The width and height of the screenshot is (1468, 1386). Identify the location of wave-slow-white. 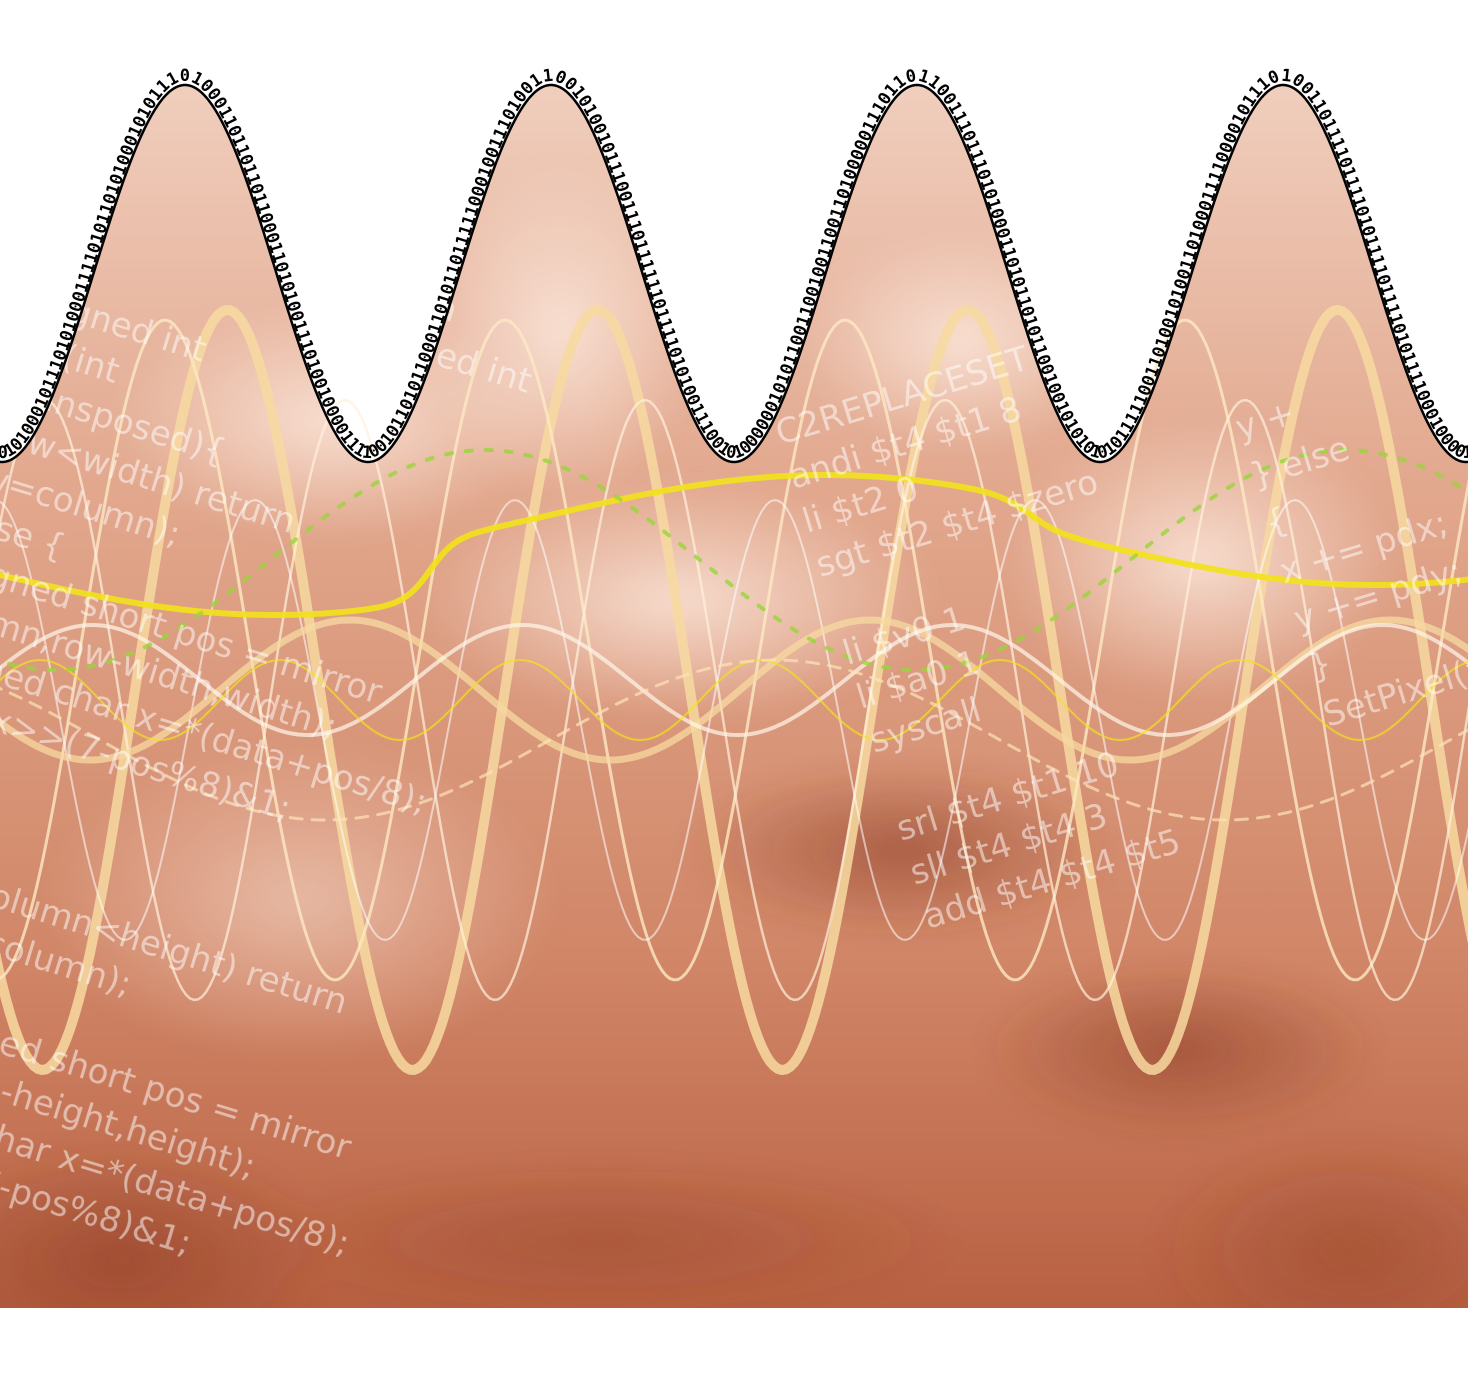
(734, 680).